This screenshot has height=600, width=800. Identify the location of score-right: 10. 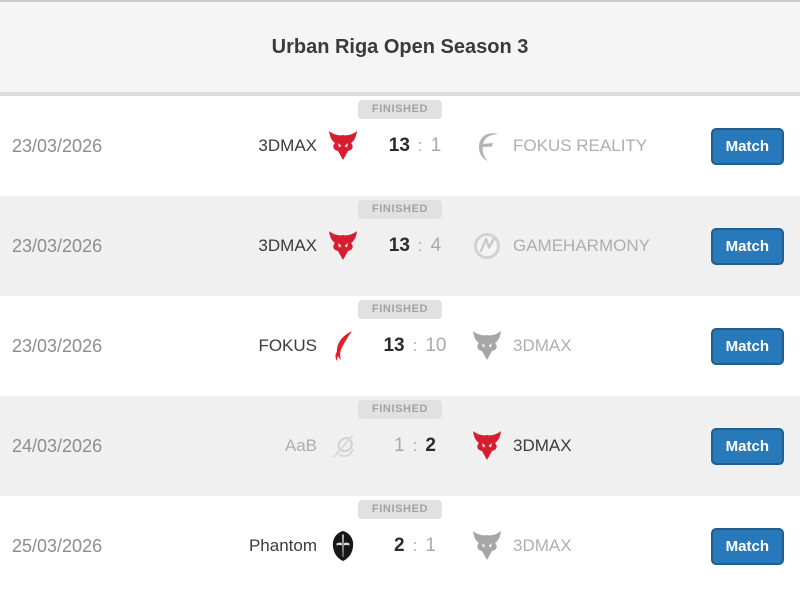
(436, 345).